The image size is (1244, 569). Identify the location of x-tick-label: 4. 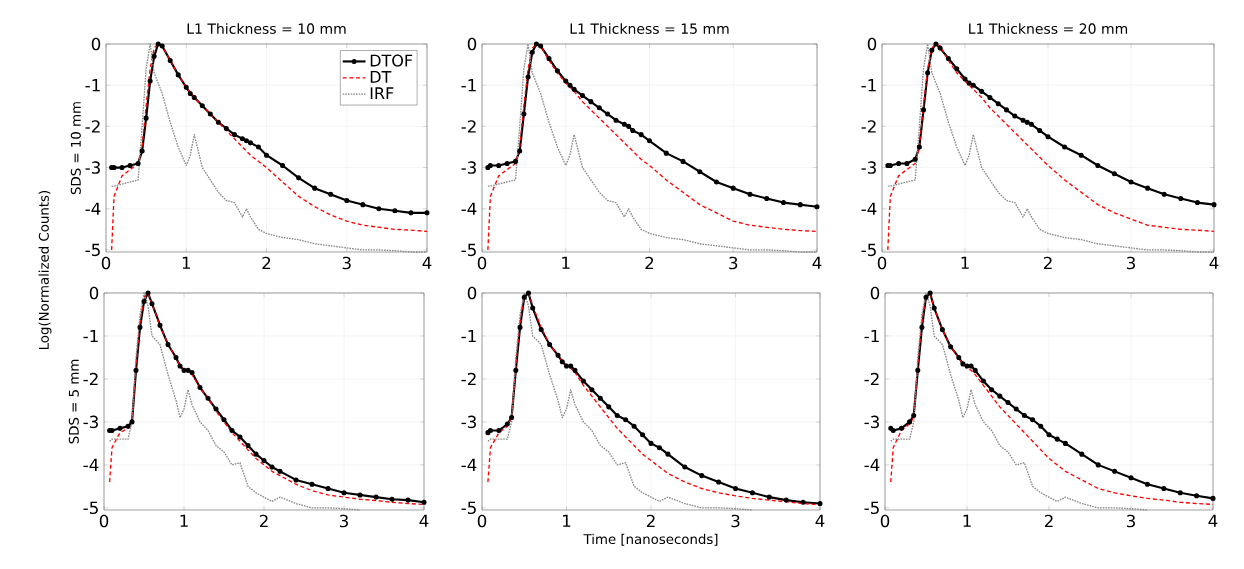
(424, 520).